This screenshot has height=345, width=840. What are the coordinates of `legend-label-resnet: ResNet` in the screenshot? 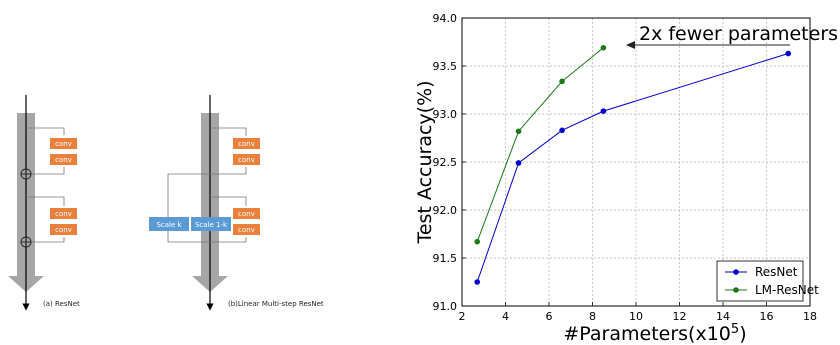 It's located at (776, 272).